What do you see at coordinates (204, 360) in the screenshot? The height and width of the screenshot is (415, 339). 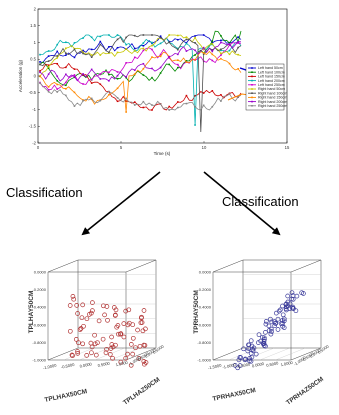 I see `z-tick-label: -1.0000` at bounding box center [204, 360].